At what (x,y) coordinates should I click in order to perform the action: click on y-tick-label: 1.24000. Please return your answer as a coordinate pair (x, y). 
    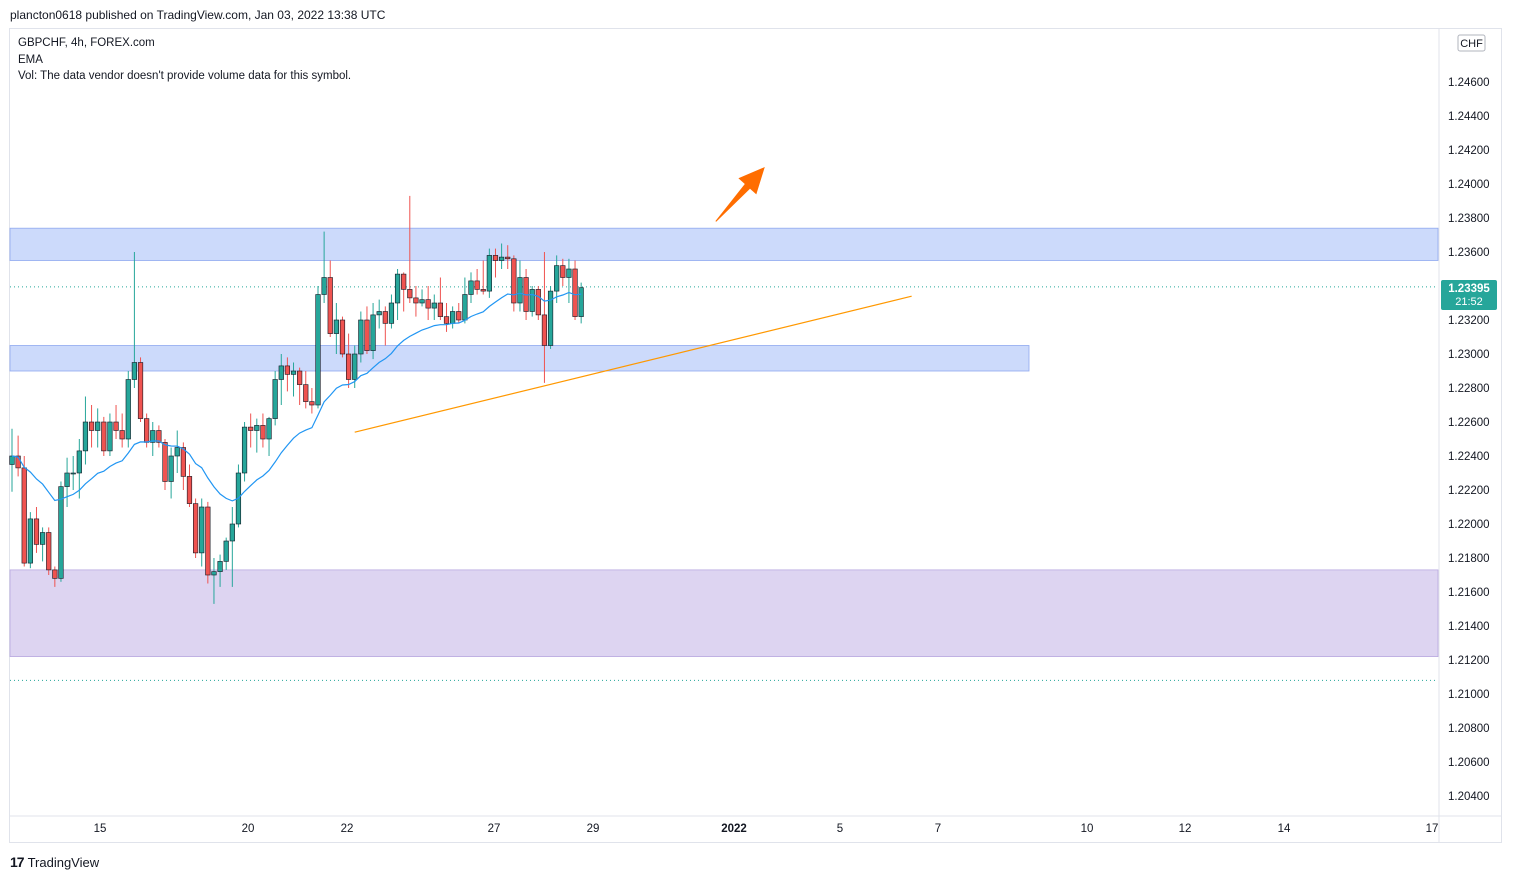
    Looking at the image, I should click on (1469, 185).